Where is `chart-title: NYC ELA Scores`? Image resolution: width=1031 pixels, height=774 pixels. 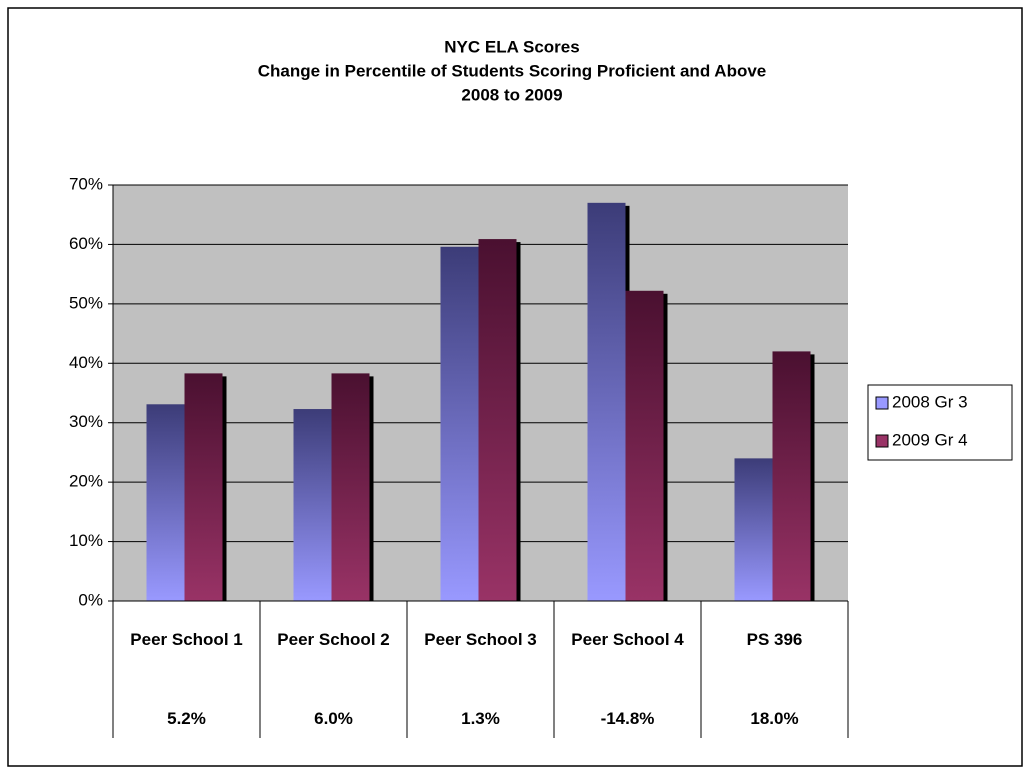 chart-title: NYC ELA Scores is located at coordinates (511, 46).